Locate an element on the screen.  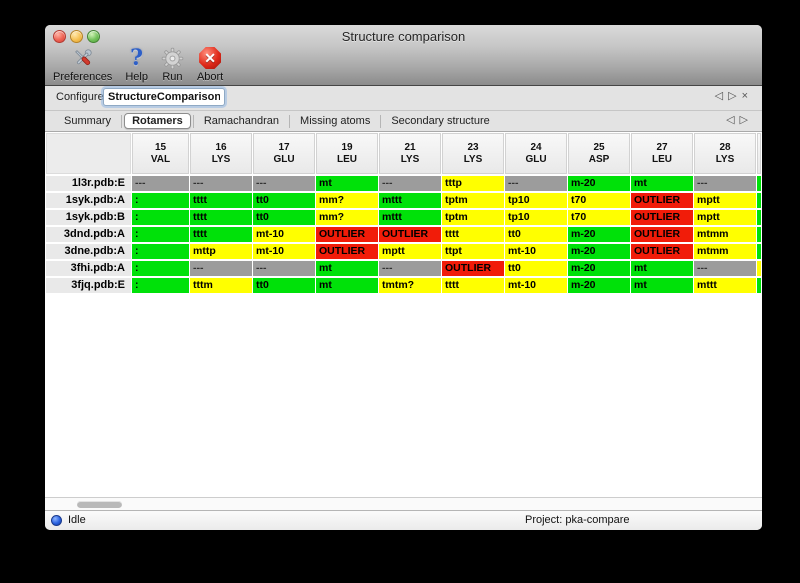
run-button: Run is located at coordinates (172, 65).